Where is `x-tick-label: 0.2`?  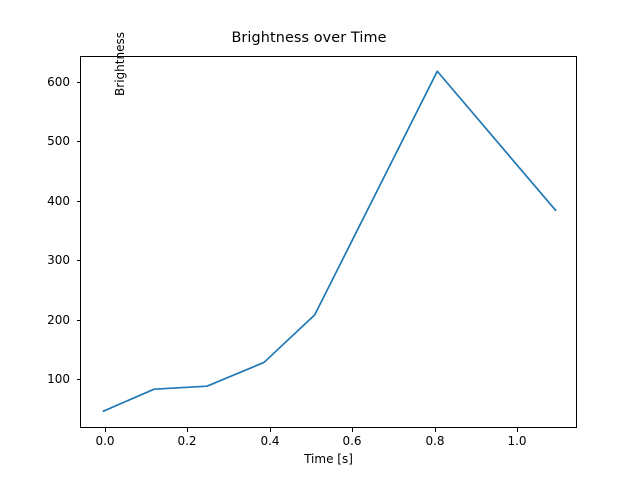
x-tick-label: 0.2 is located at coordinates (187, 441).